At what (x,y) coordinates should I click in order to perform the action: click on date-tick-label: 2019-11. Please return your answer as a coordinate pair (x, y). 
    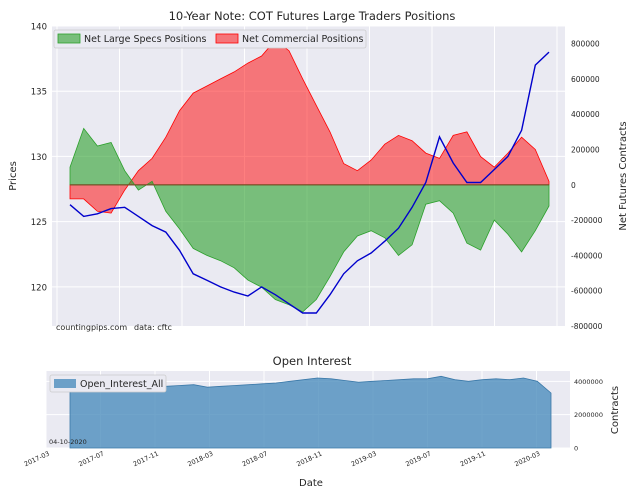
    Looking at the image, I should click on (473, 459).